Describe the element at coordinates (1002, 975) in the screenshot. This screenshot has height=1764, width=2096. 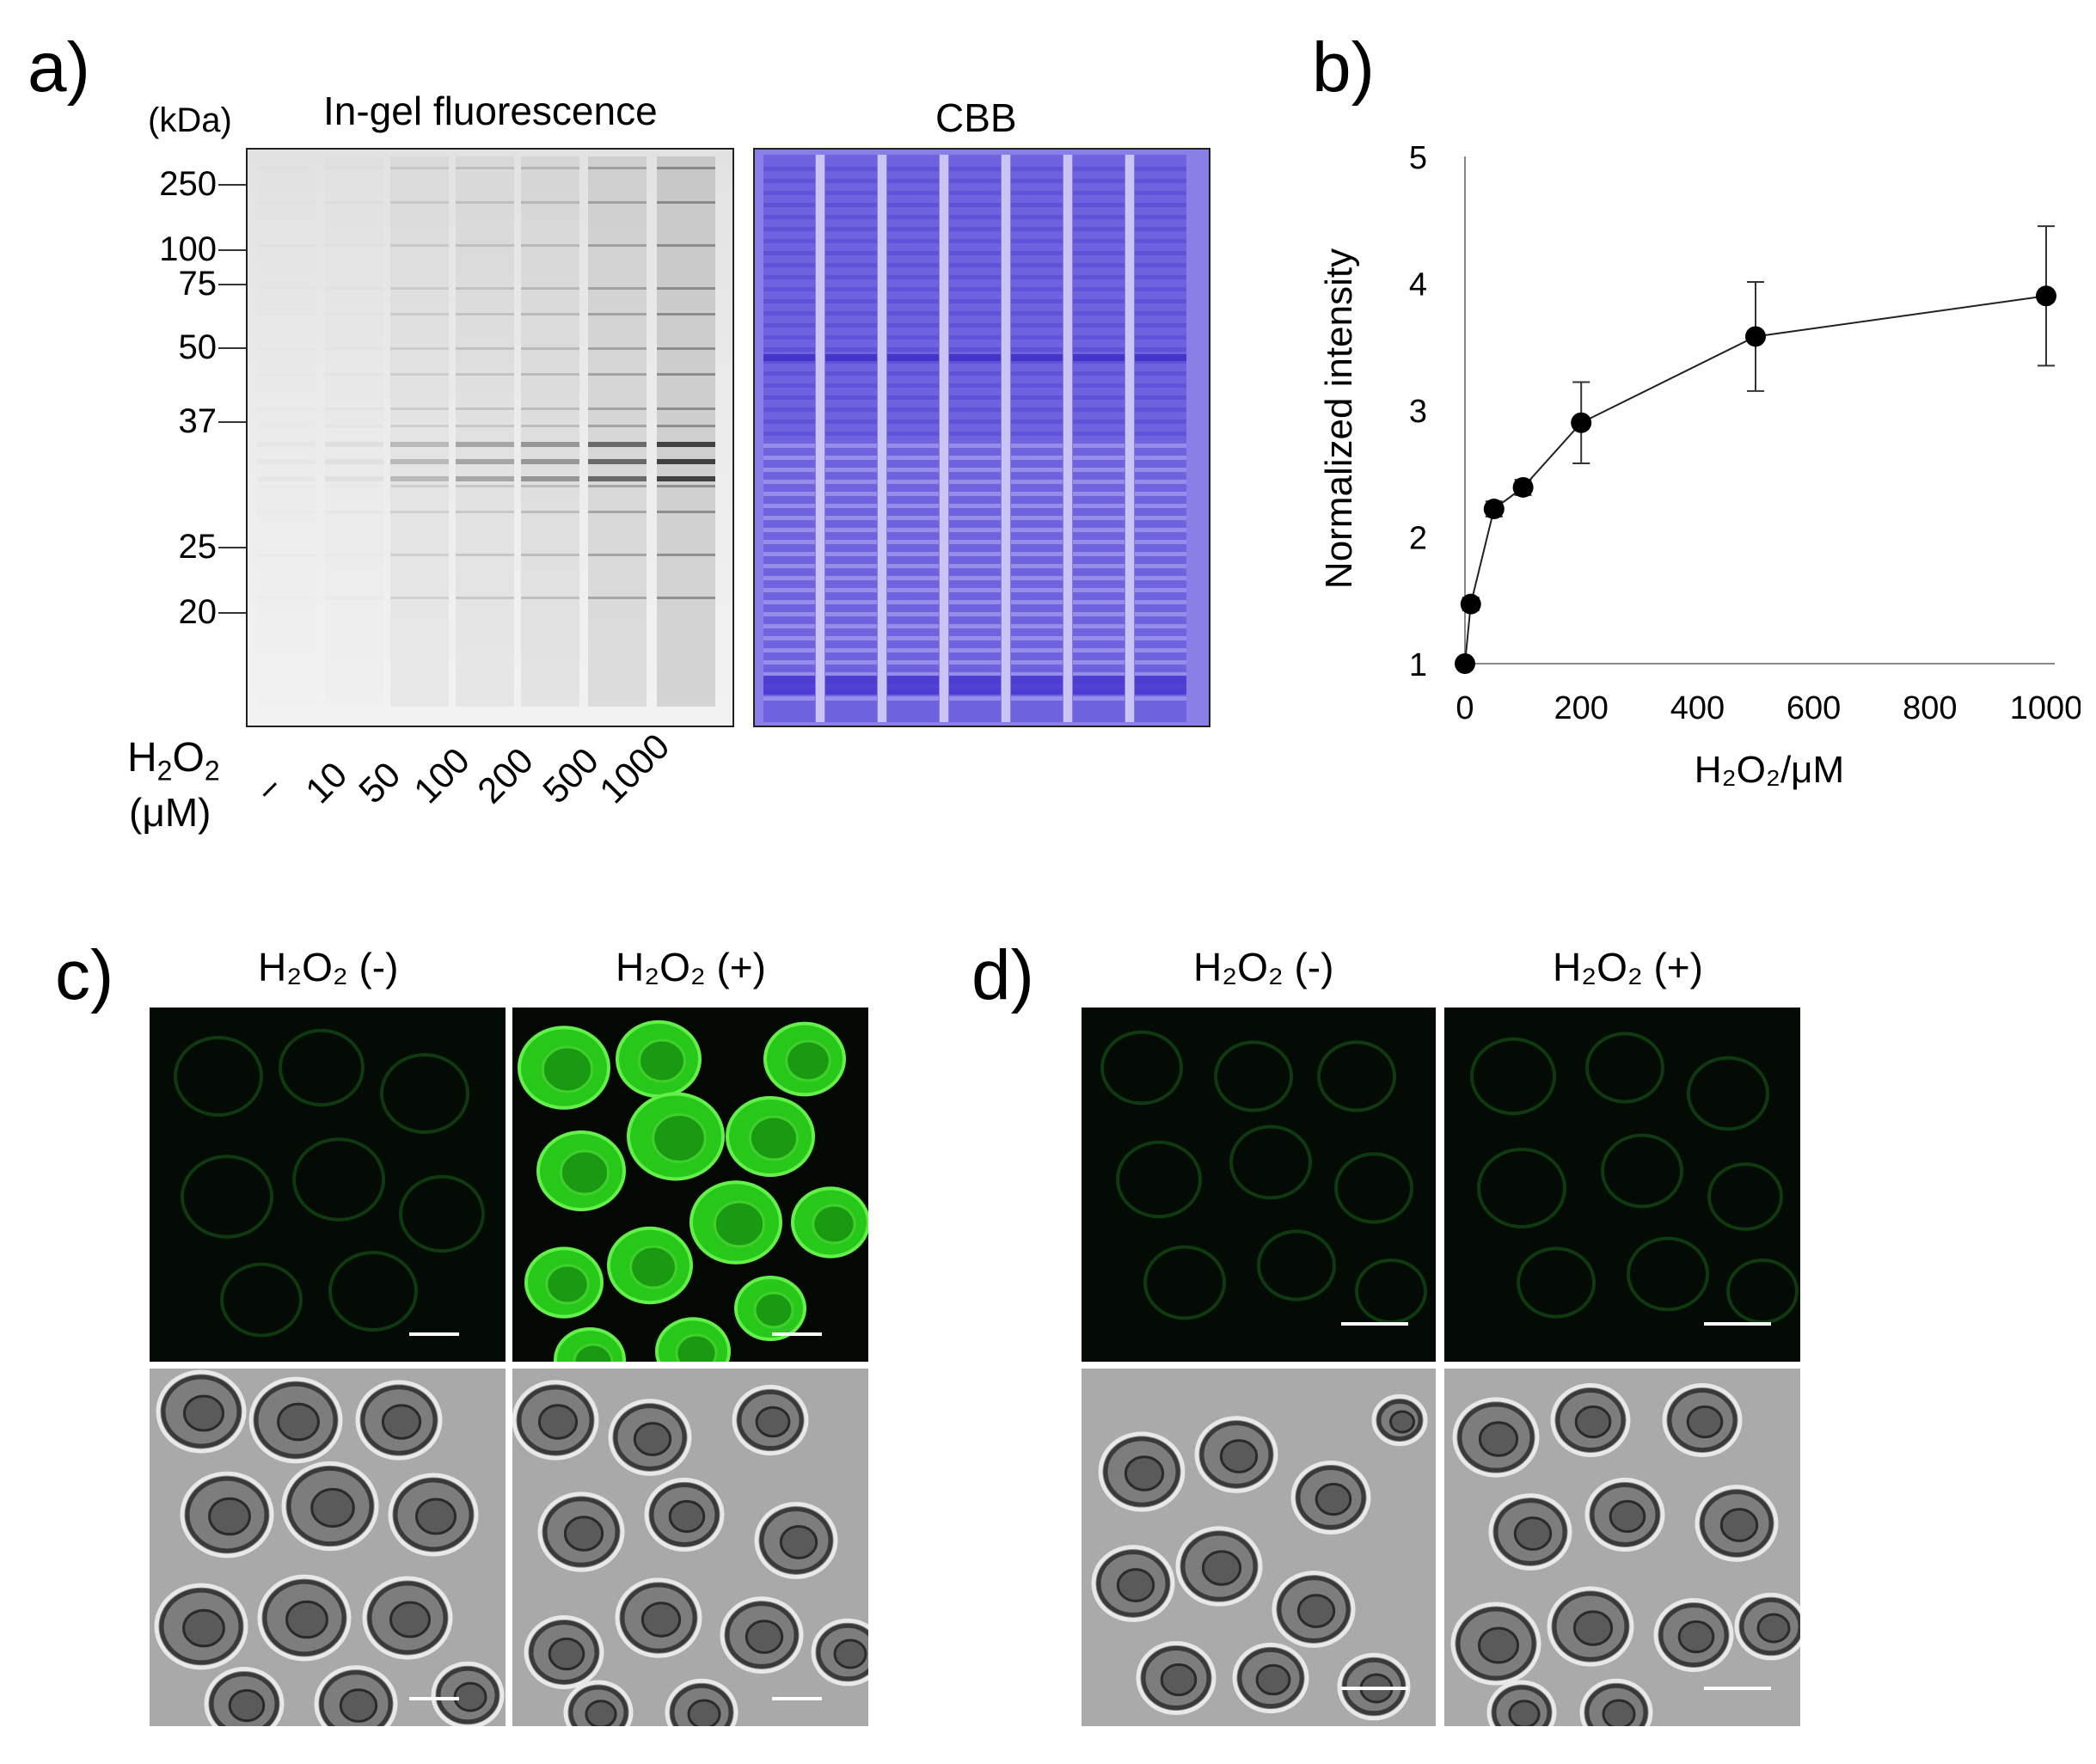
I see `panel-d-letter: d)` at that location.